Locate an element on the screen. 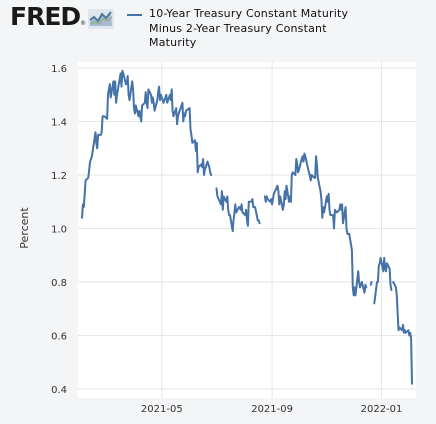 Image resolution: width=436 pixels, height=424 pixels. legend-series-swatch is located at coordinates (134, 15).